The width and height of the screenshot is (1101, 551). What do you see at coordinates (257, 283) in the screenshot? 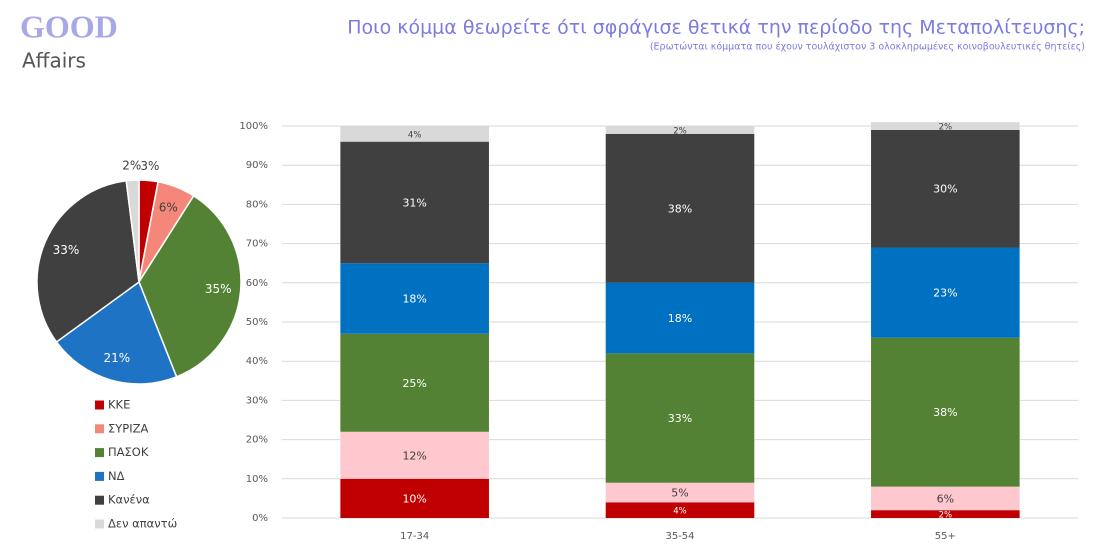
I see `y-tick-label: 60%` at bounding box center [257, 283].